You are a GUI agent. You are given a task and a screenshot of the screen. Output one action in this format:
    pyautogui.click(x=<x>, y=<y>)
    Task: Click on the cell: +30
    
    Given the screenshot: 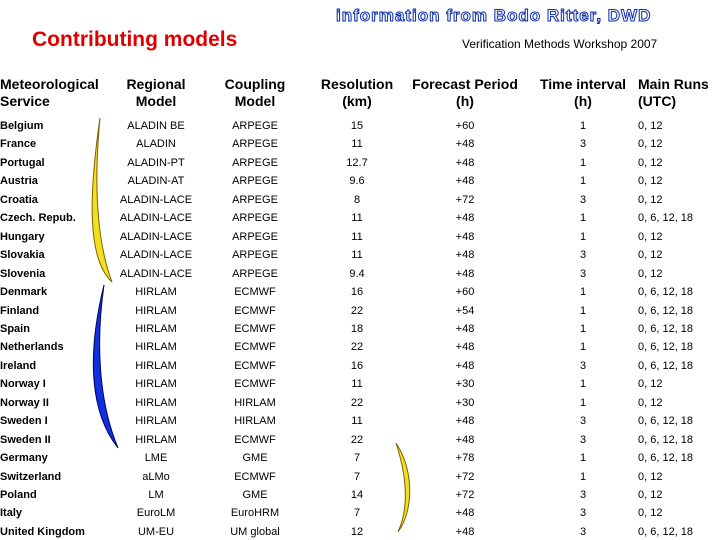 What is the action you would take?
    pyautogui.click(x=465, y=384)
    